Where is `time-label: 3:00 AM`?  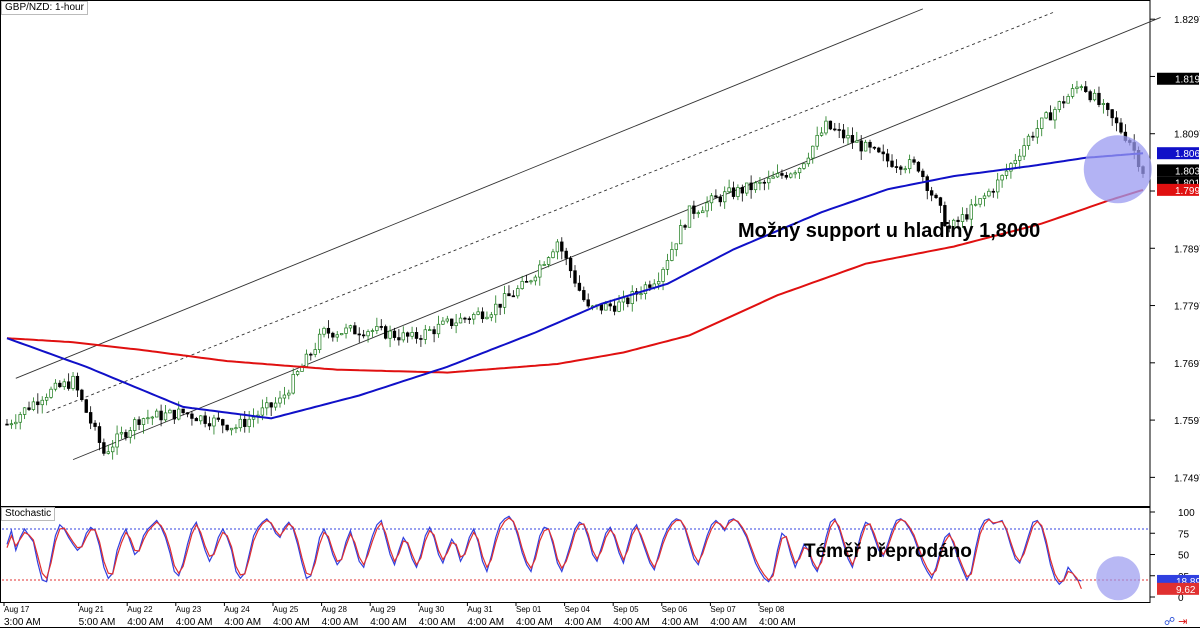 time-label: 3:00 AM is located at coordinates (22, 622).